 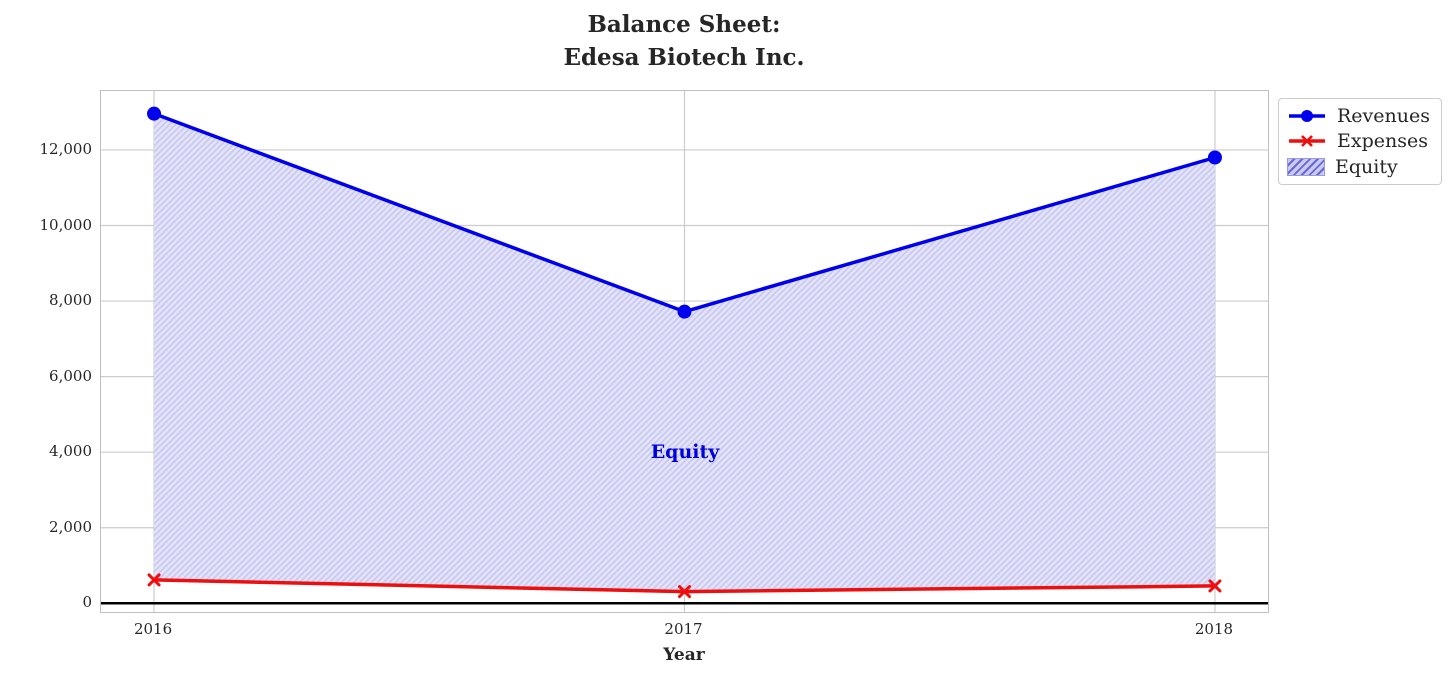 What do you see at coordinates (70, 451) in the screenshot?
I see `y-tick-label: 4,000` at bounding box center [70, 451].